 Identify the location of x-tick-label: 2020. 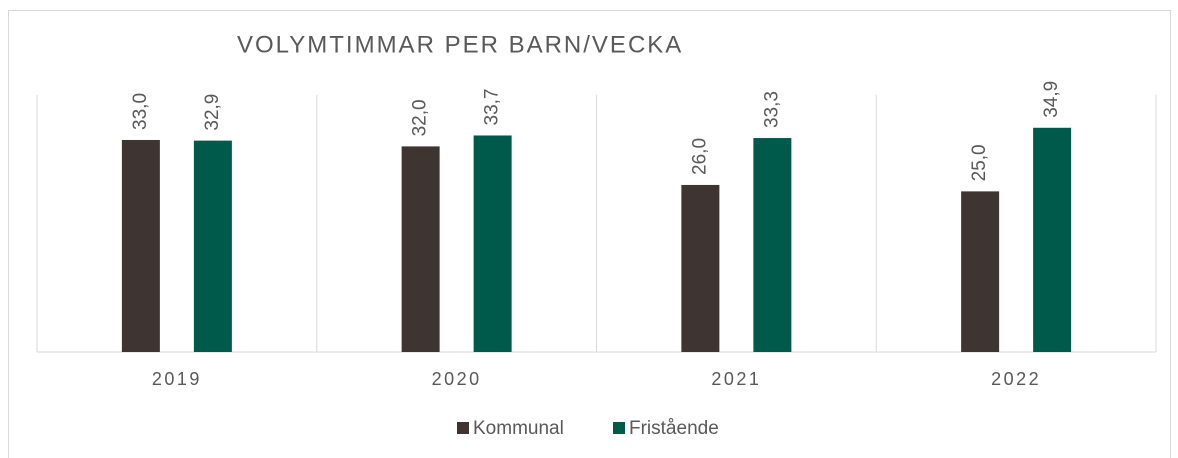
(457, 379).